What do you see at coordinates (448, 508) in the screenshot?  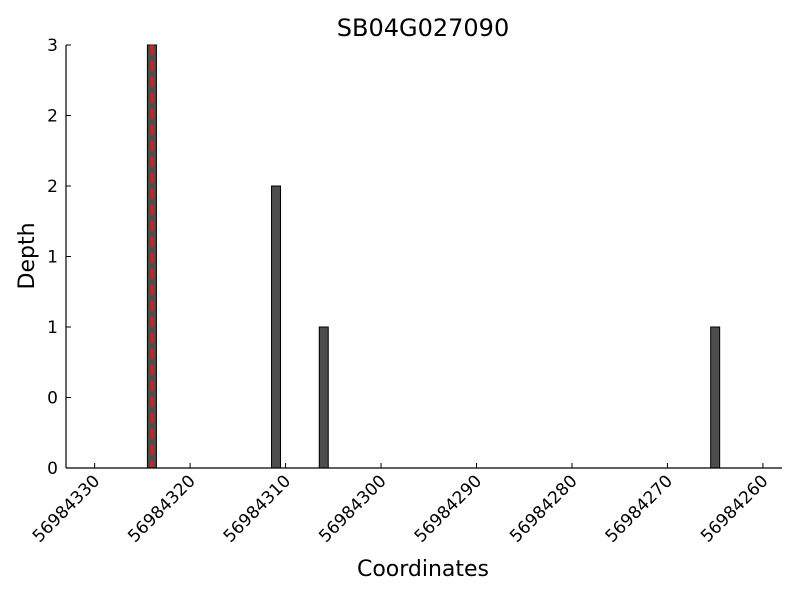 I see `x-tick-label: 56984290` at bounding box center [448, 508].